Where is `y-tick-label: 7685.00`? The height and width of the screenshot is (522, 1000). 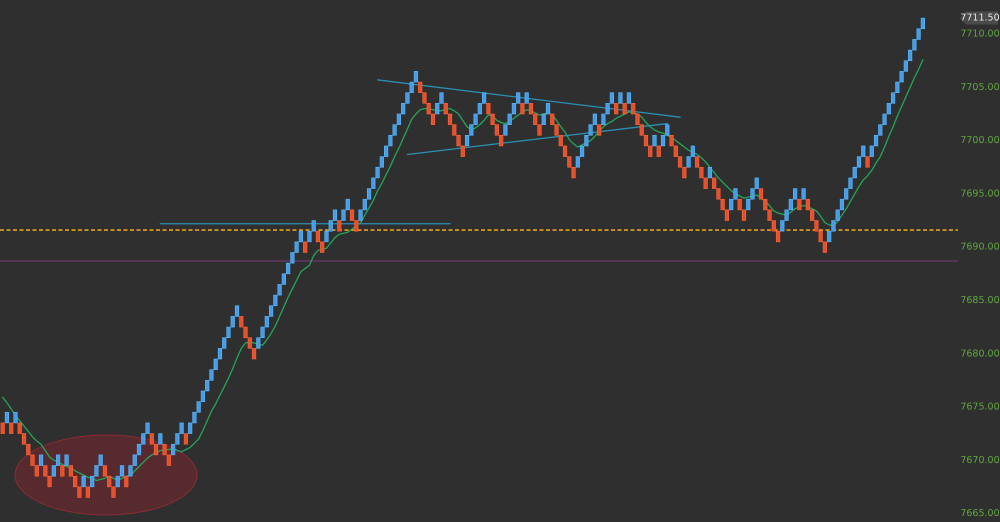
y-tick-label: 7685.00 is located at coordinates (980, 300).